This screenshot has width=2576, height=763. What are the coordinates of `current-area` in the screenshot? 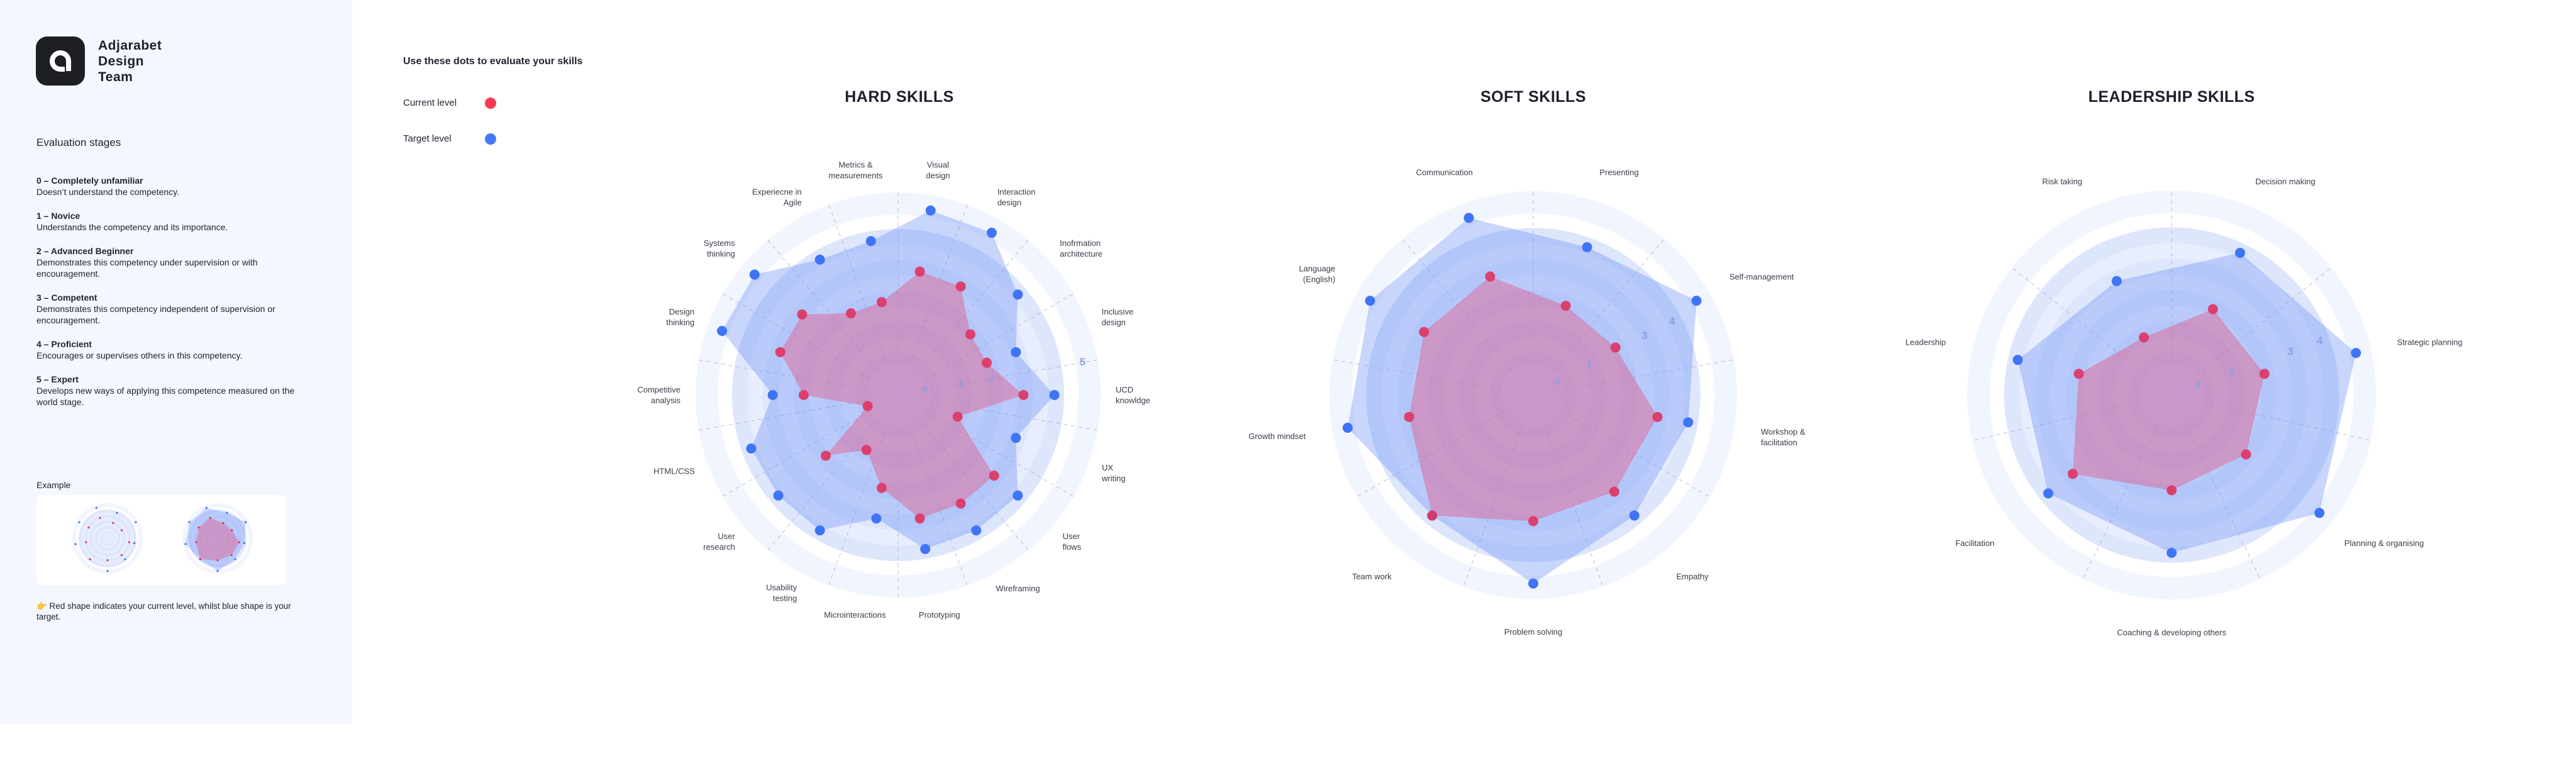 It's located at (218, 539).